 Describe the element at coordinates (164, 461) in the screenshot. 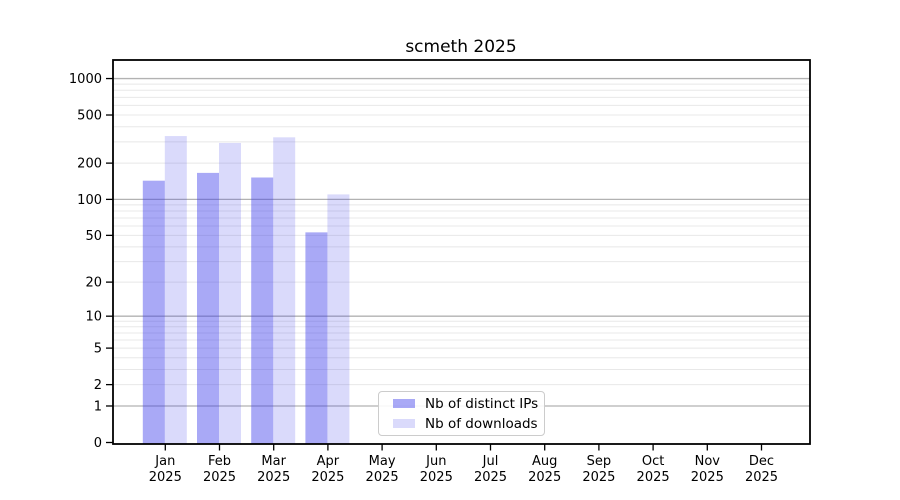

I see `x-tick-label-month-jan: Jan` at that location.